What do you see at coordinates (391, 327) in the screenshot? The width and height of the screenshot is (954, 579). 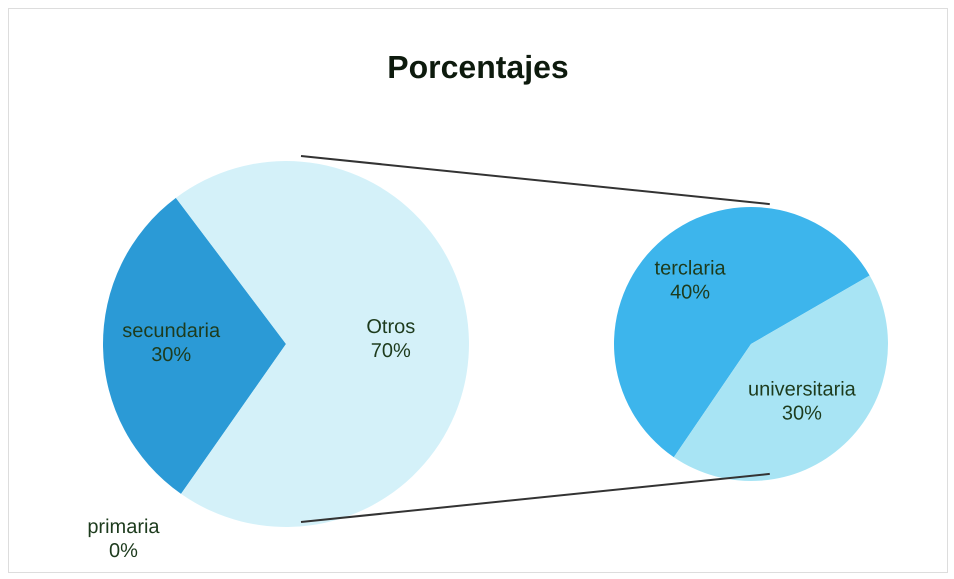 I see `slice-label: Otros` at bounding box center [391, 327].